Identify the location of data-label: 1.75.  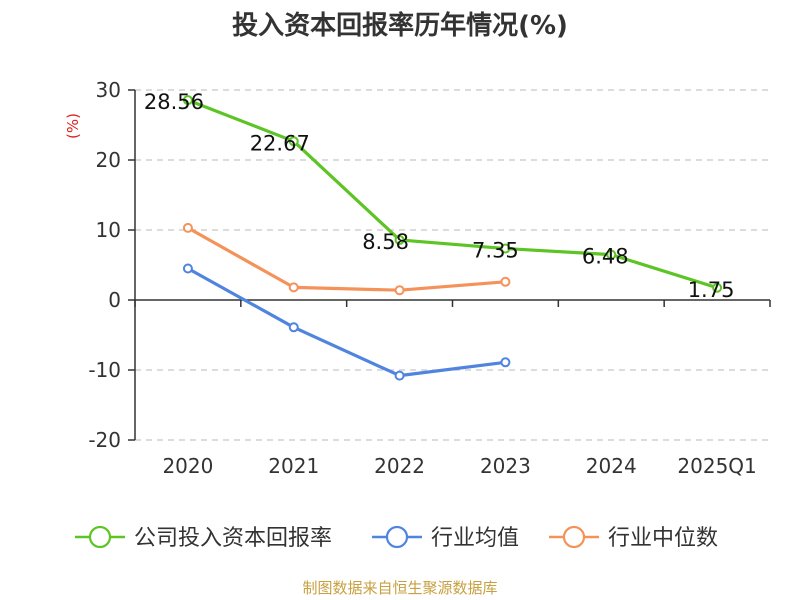
(711, 290).